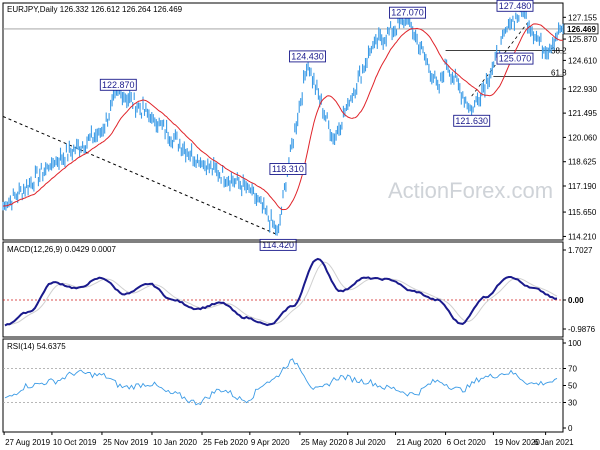 The height and width of the screenshot is (450, 600). I want to click on macd-line, so click(281, 292).